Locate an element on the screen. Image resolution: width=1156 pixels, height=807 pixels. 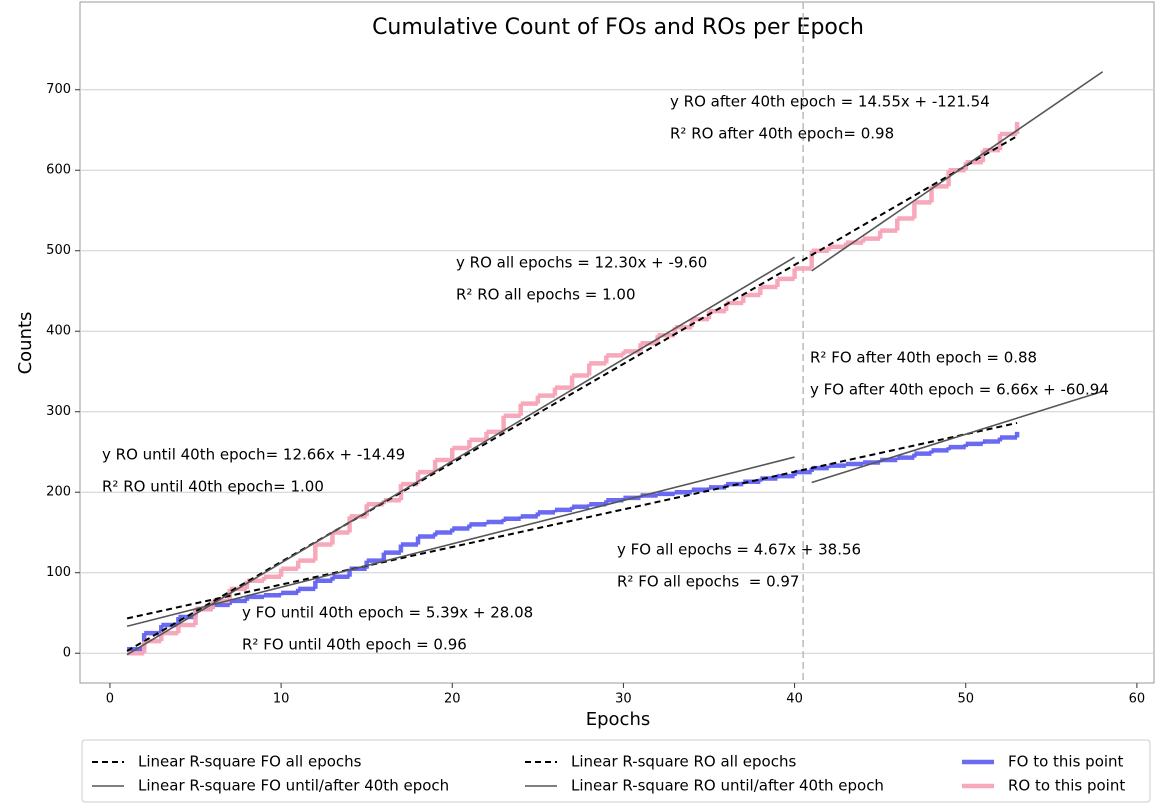
x-tick-label: 60 is located at coordinates (1137, 699).